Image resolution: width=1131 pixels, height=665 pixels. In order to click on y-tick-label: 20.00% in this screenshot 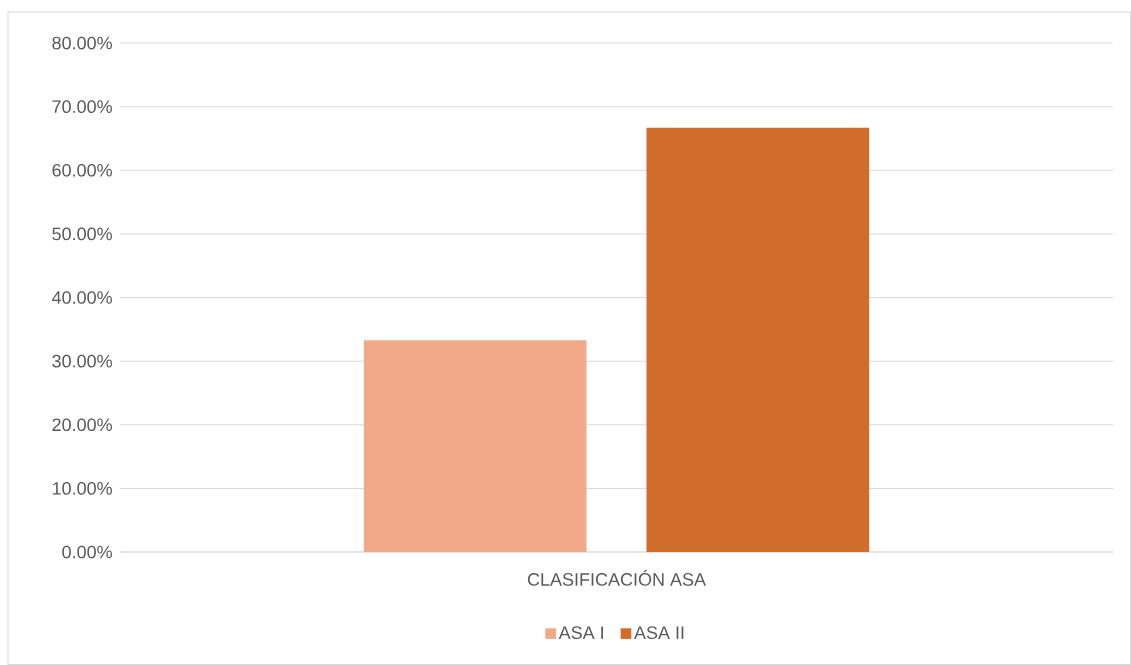, I will do `click(82, 425)`.